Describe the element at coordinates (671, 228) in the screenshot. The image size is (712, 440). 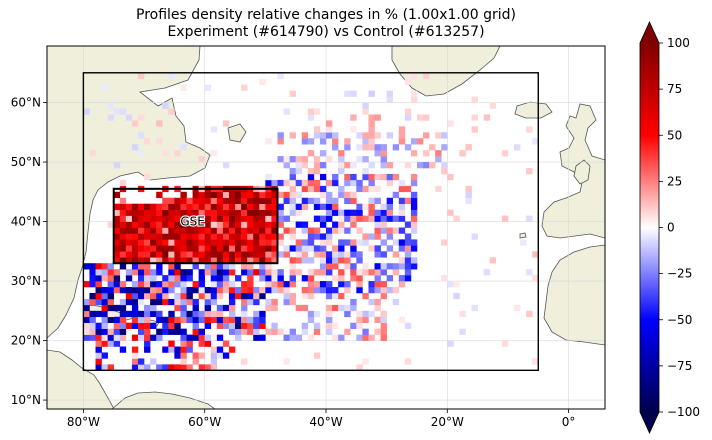
I see `colorbar-tick-label: 0` at that location.